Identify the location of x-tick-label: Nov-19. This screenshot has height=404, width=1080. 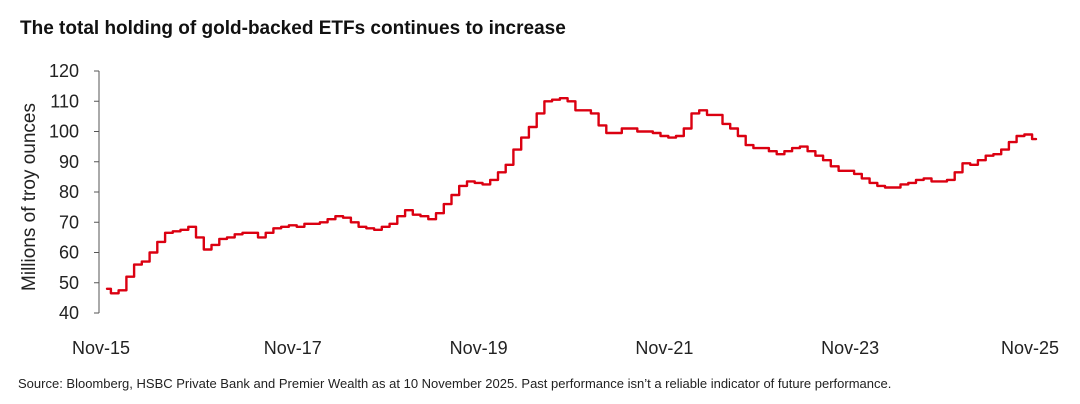
(479, 348).